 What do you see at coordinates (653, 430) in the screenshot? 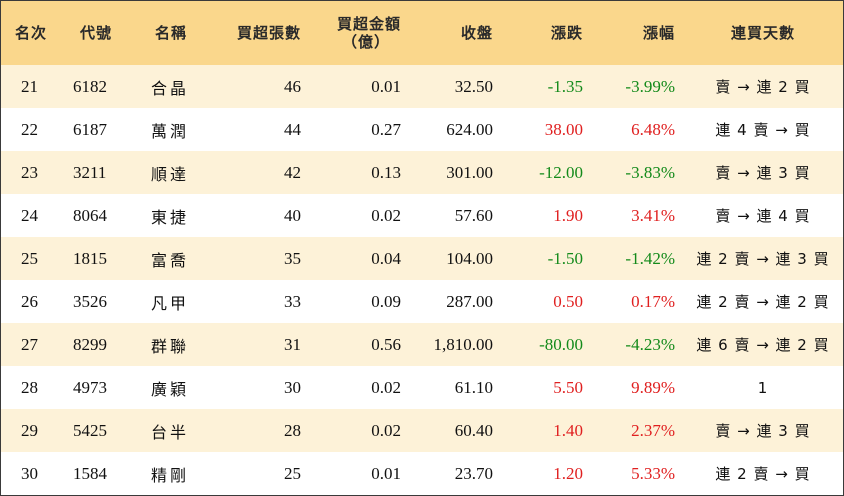
I see `change-pct-cell: 2.37%` at bounding box center [653, 430].